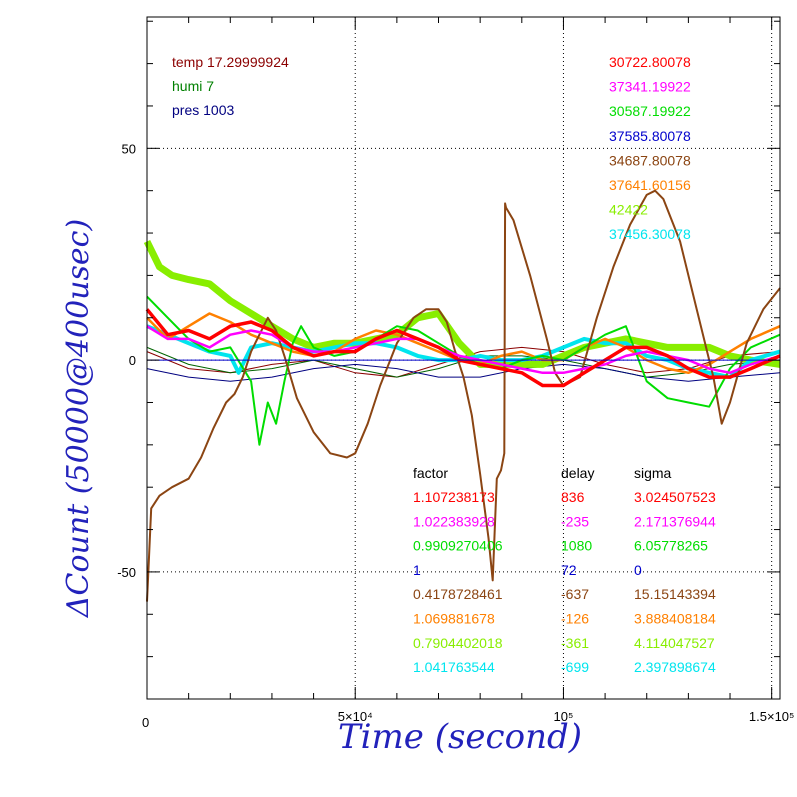 Image resolution: width=797 pixels, height=797 pixels. Describe the element at coordinates (575, 521) in the screenshot. I see `stats-delay: -235` at that location.